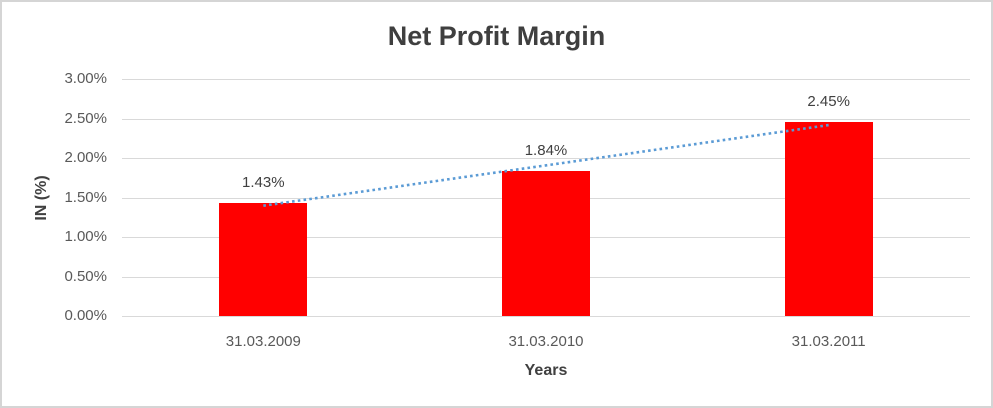 Image resolution: width=993 pixels, height=408 pixels. I want to click on x-axis-title: Years, so click(546, 370).